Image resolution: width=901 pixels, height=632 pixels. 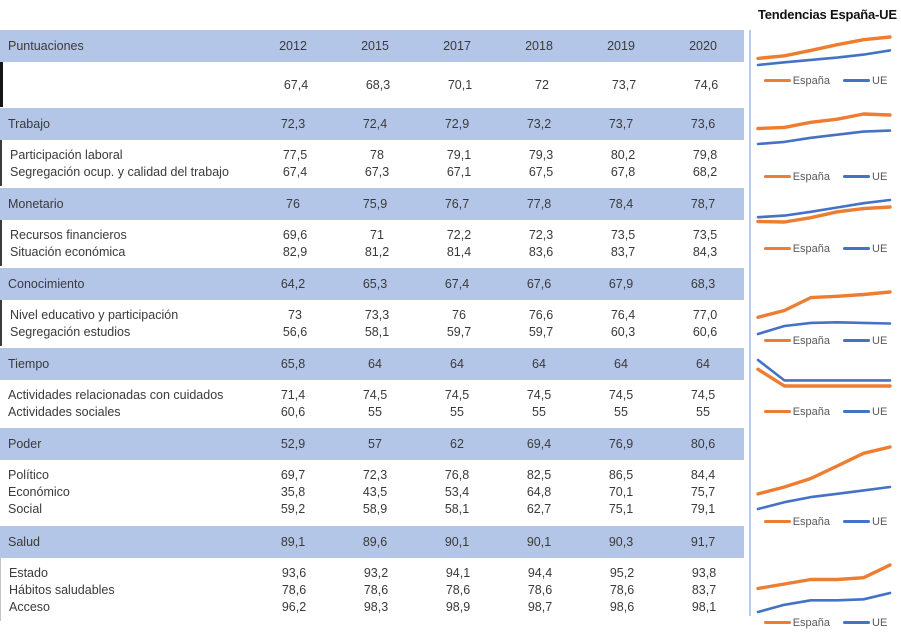 I want to click on row-label: Hábitos saludables, so click(x=62, y=589).